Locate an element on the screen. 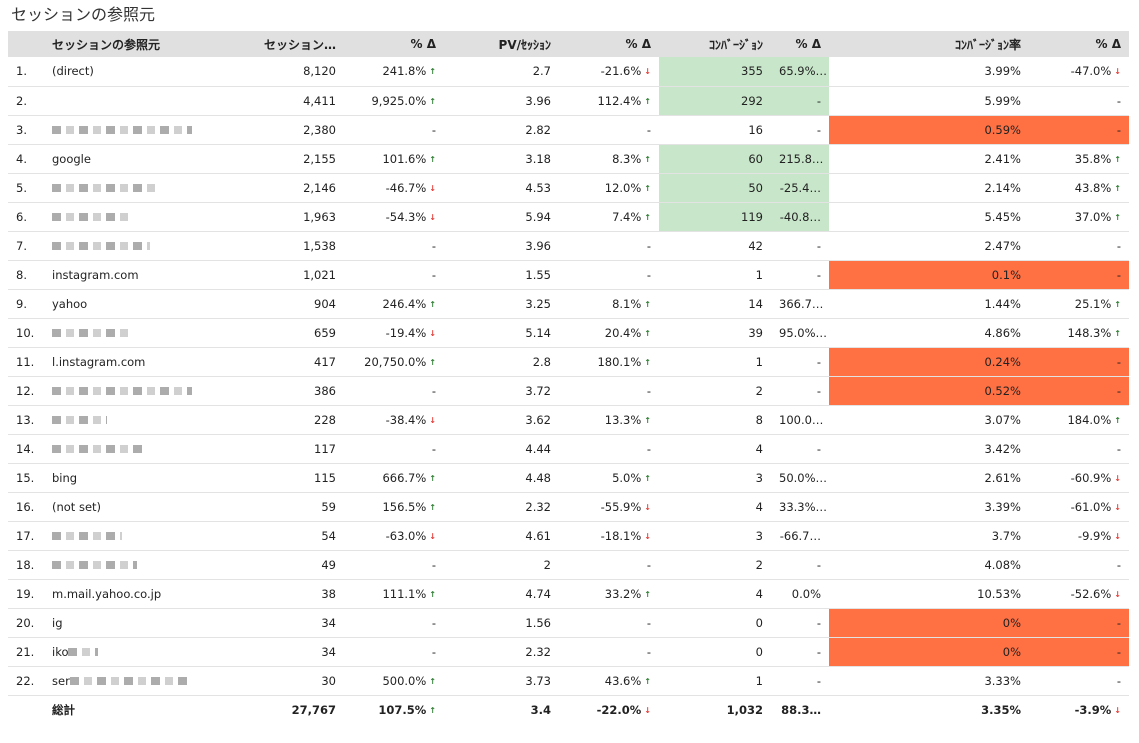  conversion-rate-delta-cell: -9.9% ↓ is located at coordinates (1079, 536).